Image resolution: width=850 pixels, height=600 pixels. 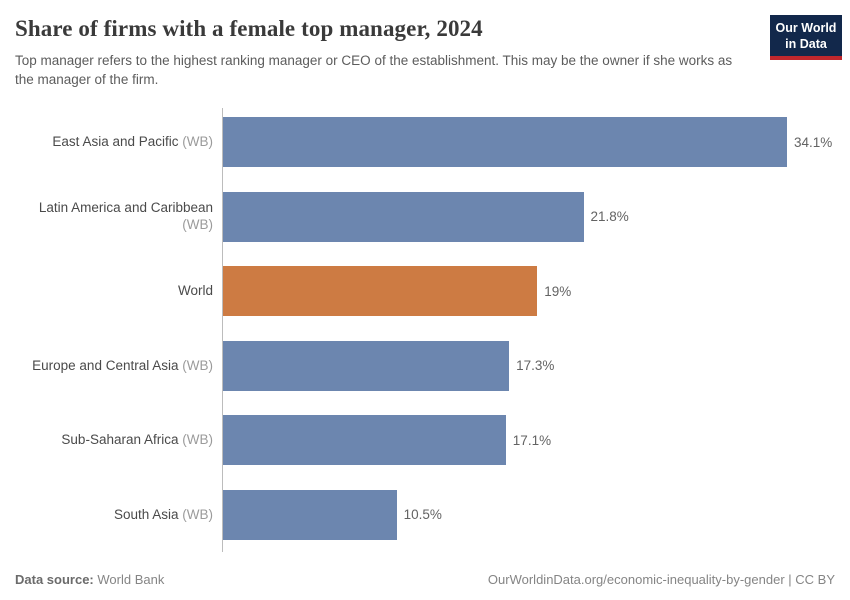 I want to click on data-source: Data source: World Bank, so click(x=89, y=579).